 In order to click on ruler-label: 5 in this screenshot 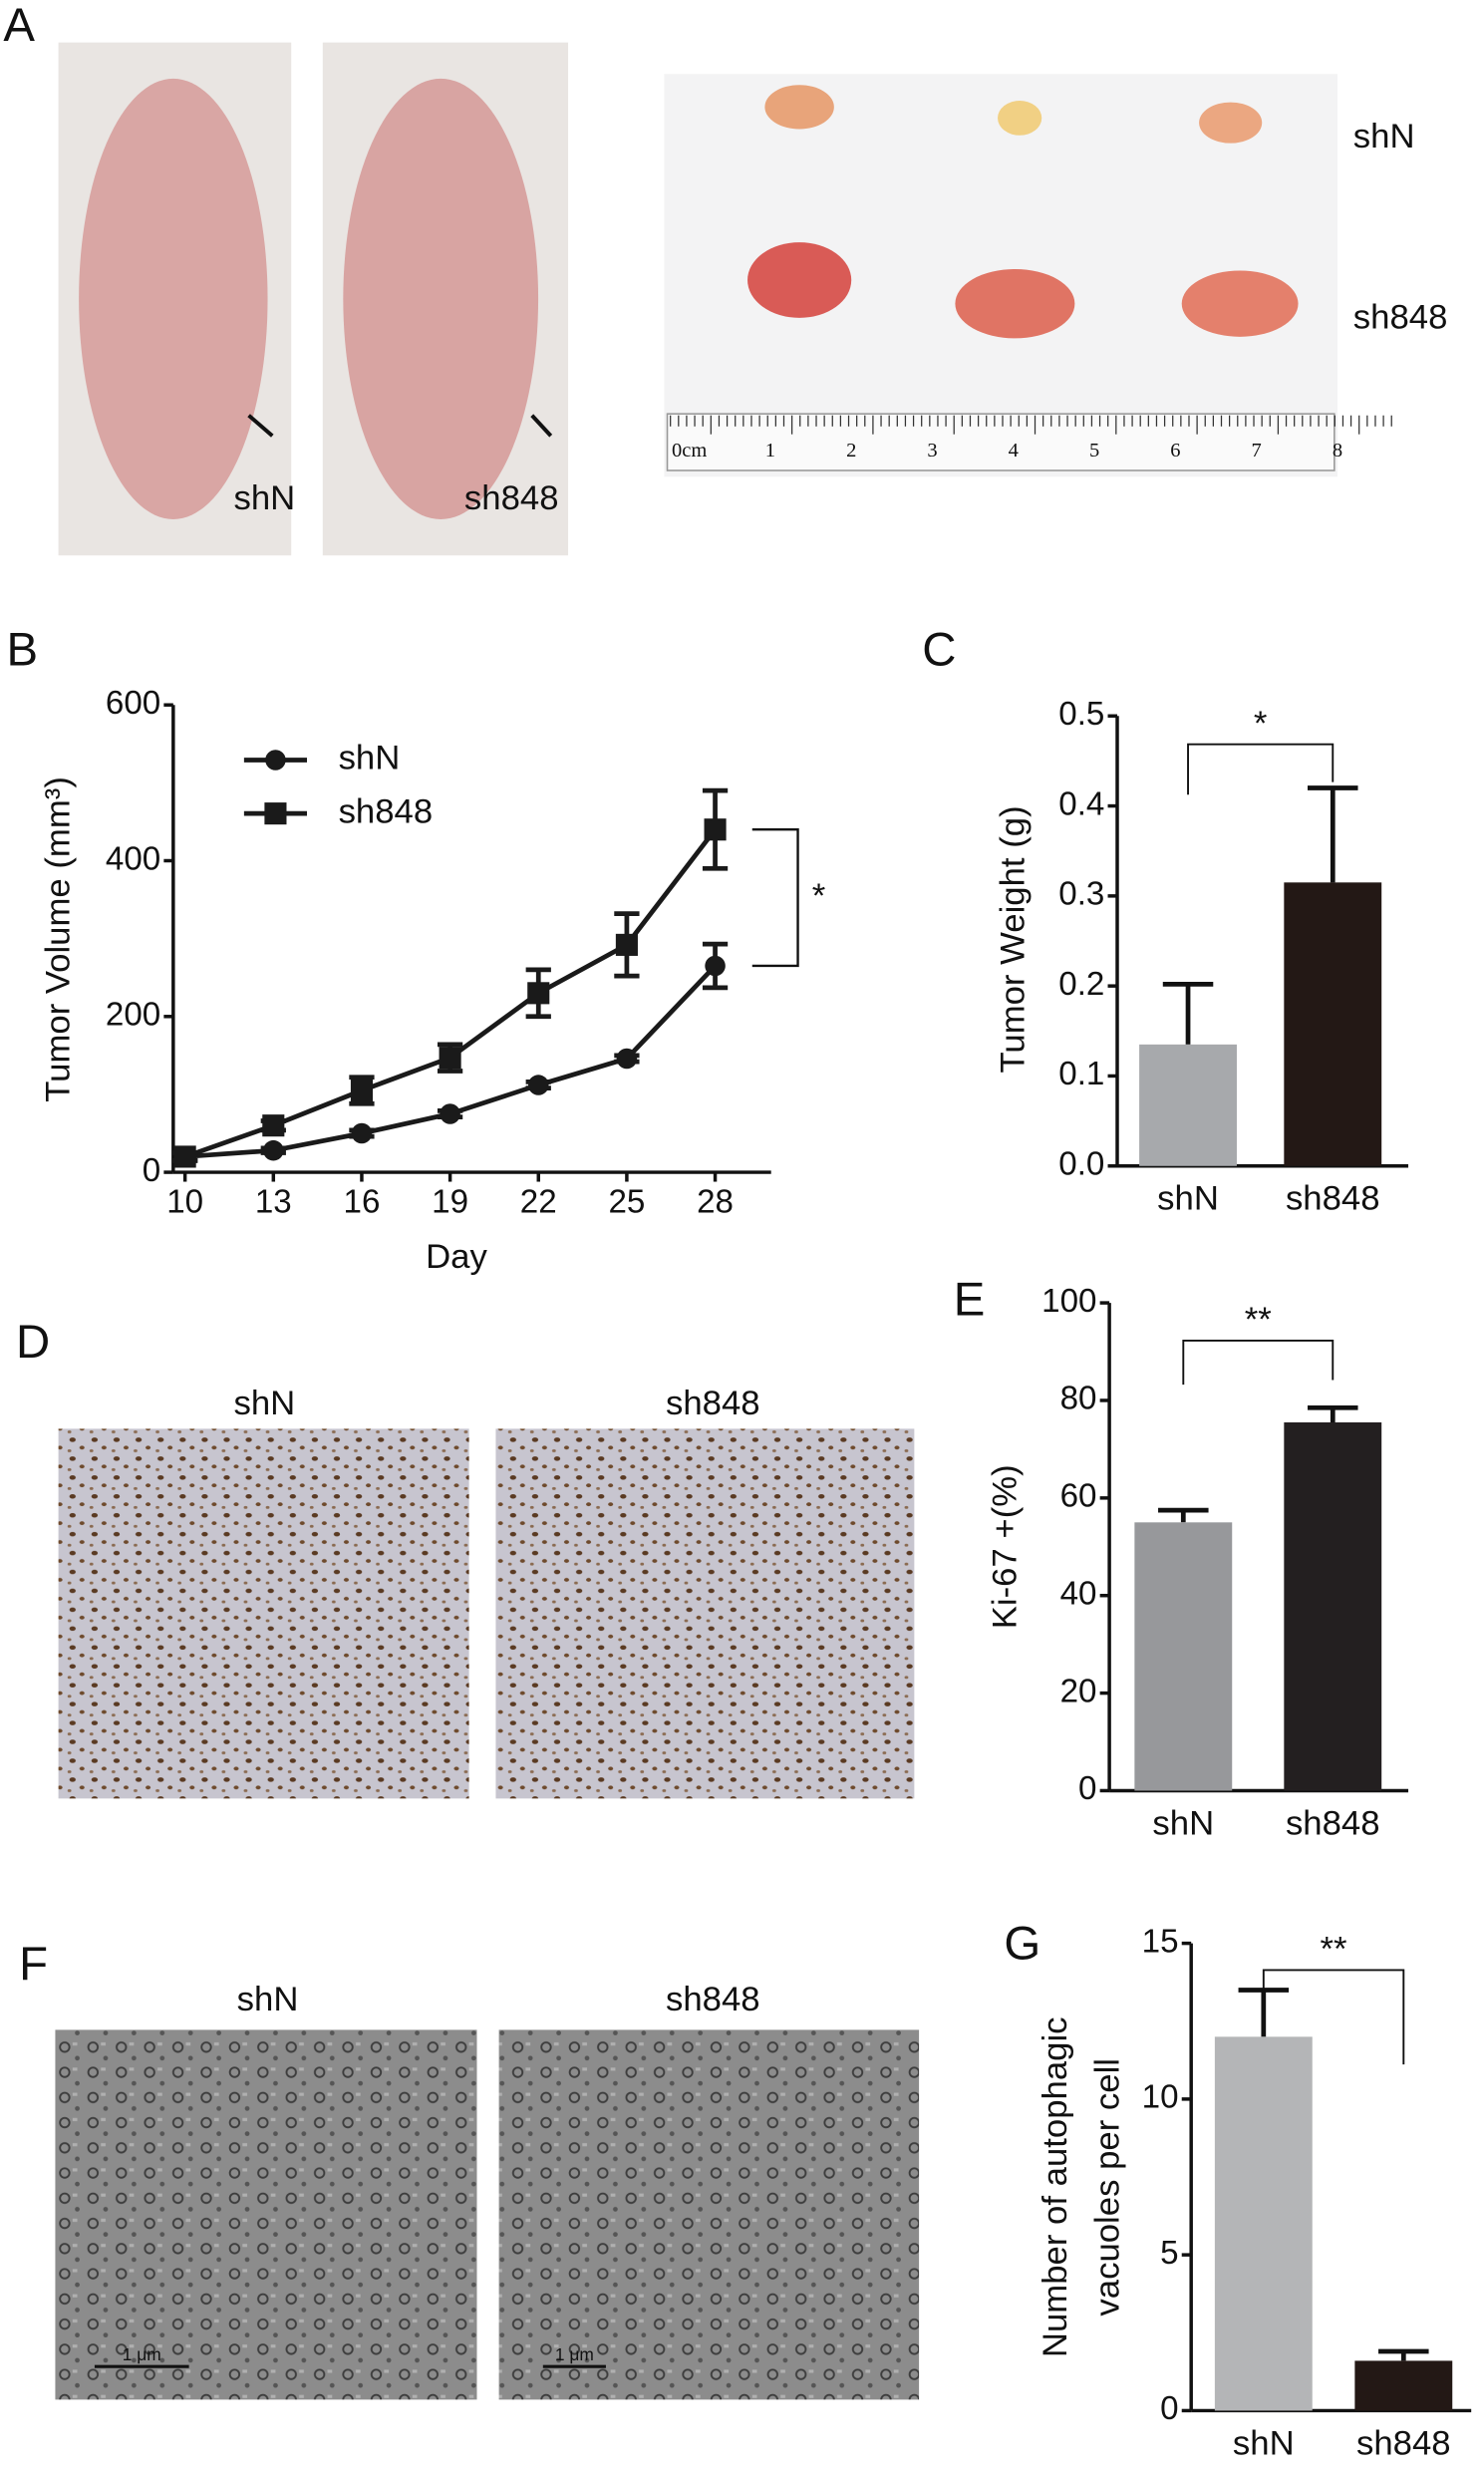, I will do `click(1094, 451)`.